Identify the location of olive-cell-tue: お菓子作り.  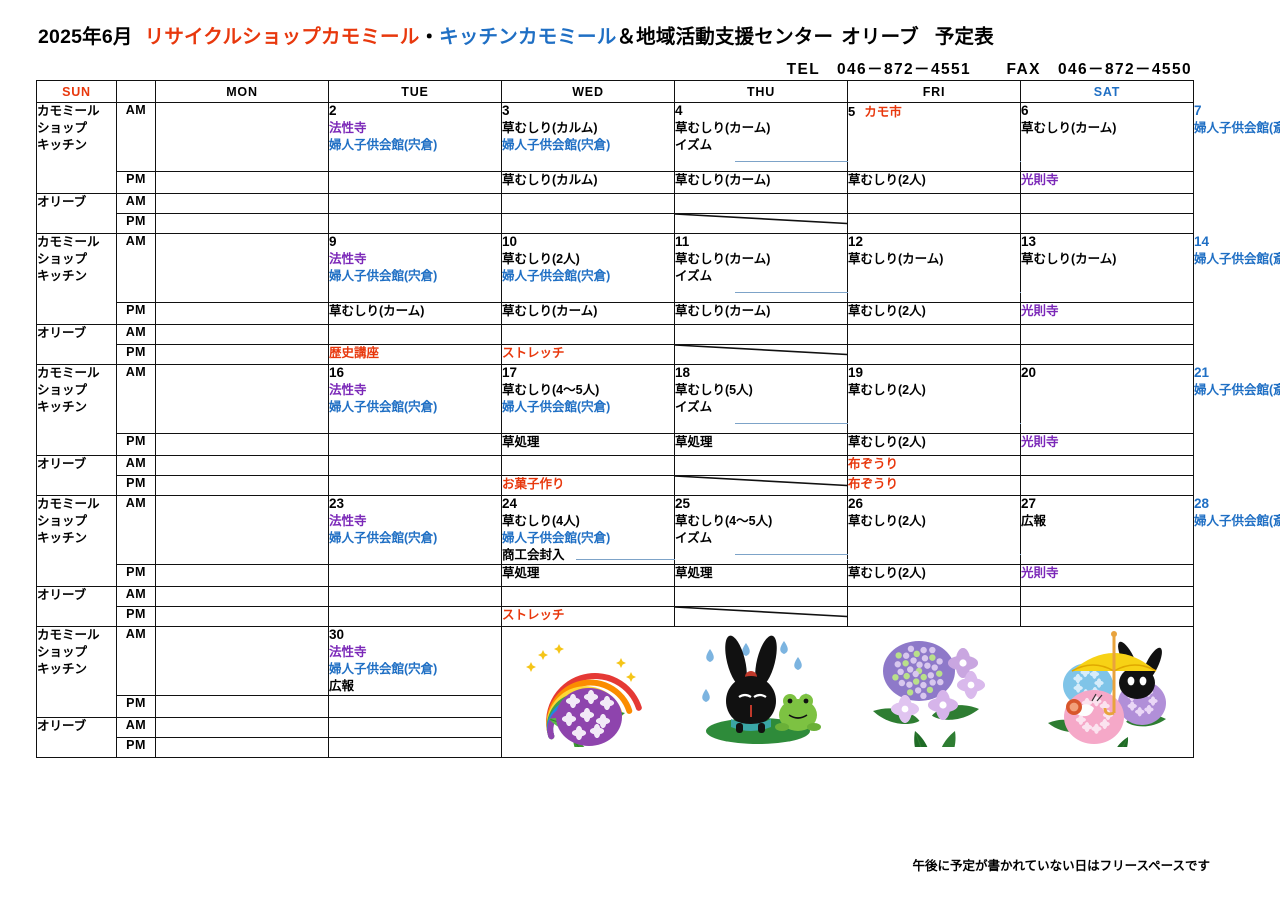
(588, 485).